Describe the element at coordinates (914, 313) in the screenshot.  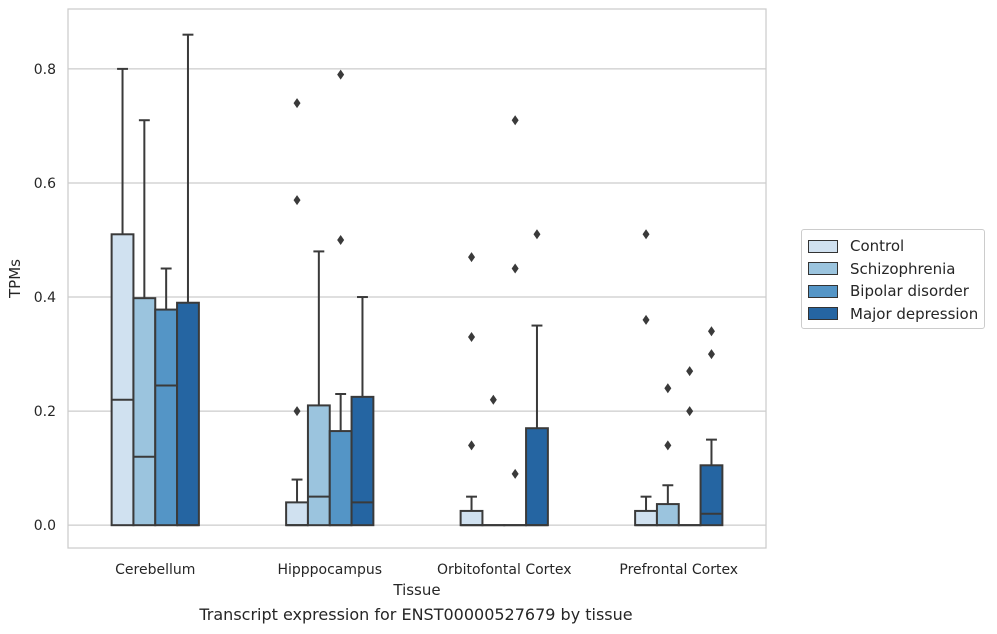
I see `legend-label: Major depression` at that location.